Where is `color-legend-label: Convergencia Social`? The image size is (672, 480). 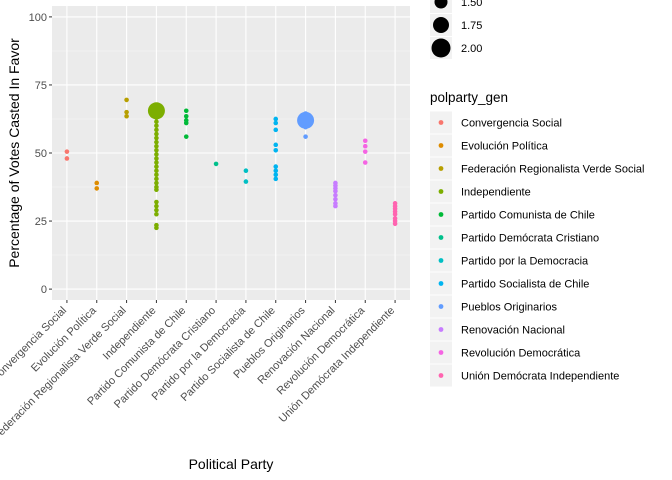
color-legend-label: Convergencia Social is located at coordinates (511, 124).